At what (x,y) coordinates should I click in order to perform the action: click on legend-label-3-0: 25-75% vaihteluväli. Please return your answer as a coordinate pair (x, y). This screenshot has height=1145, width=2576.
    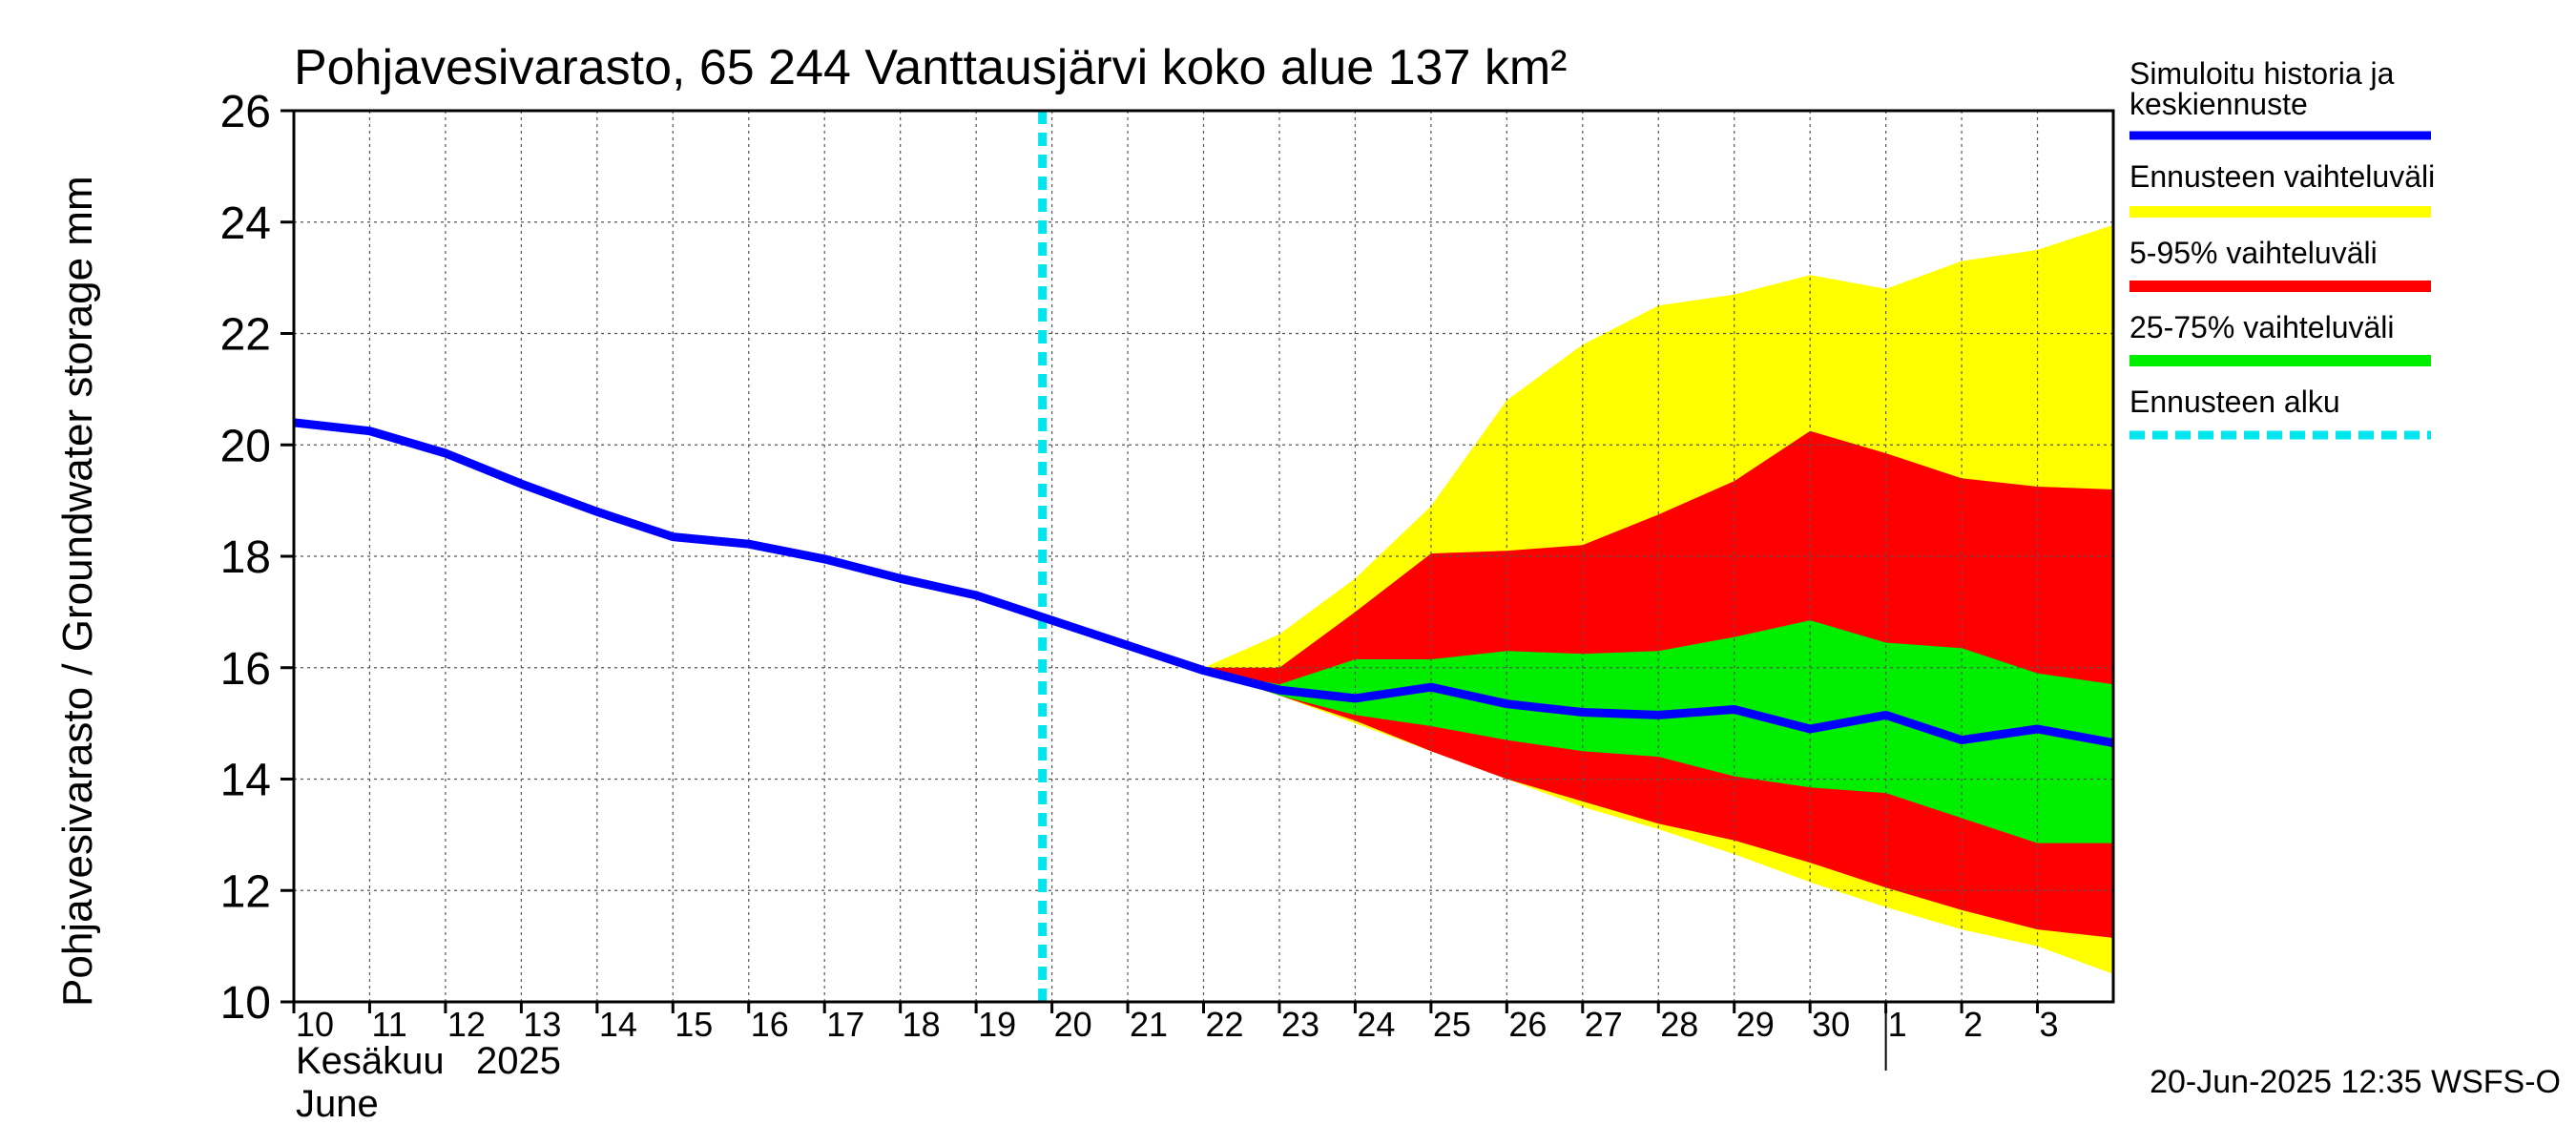
    Looking at the image, I should click on (2262, 327).